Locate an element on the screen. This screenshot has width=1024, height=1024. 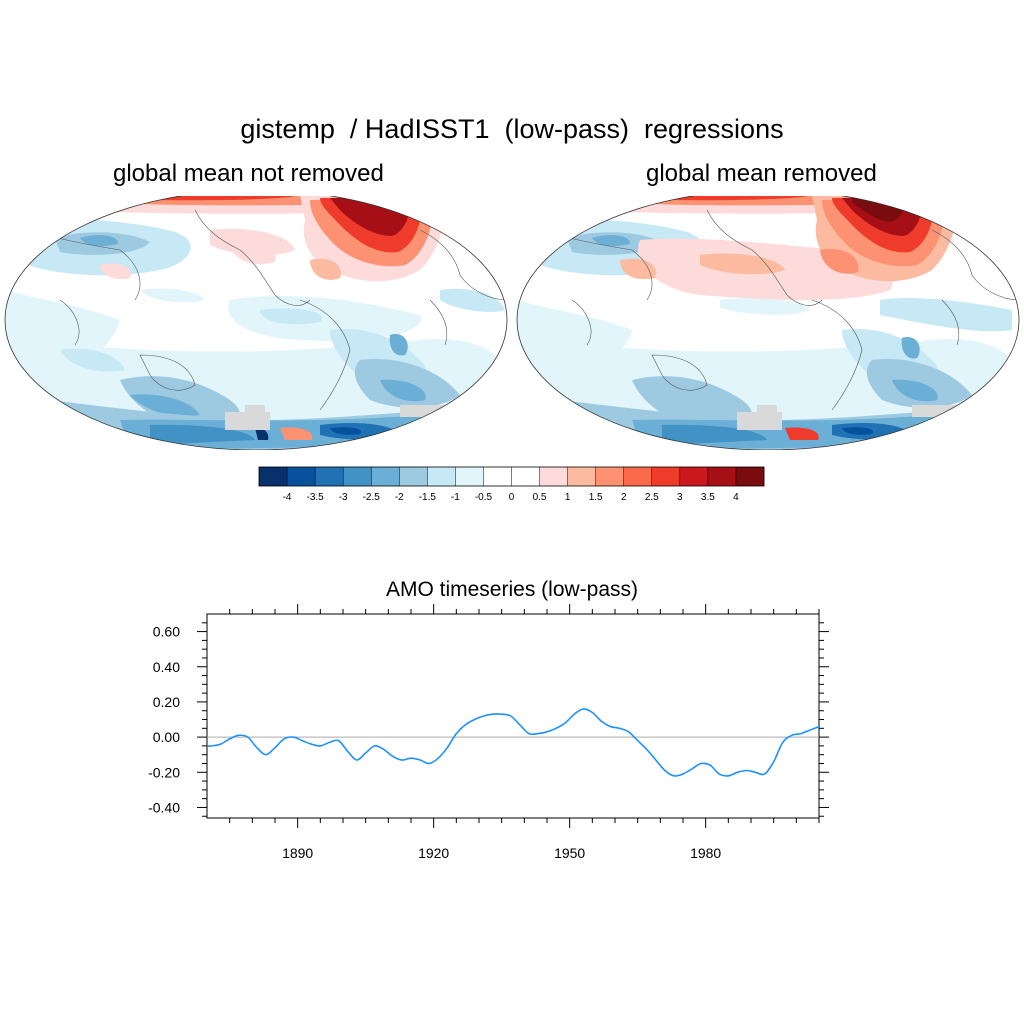
amo-series-line is located at coordinates (513, 742).